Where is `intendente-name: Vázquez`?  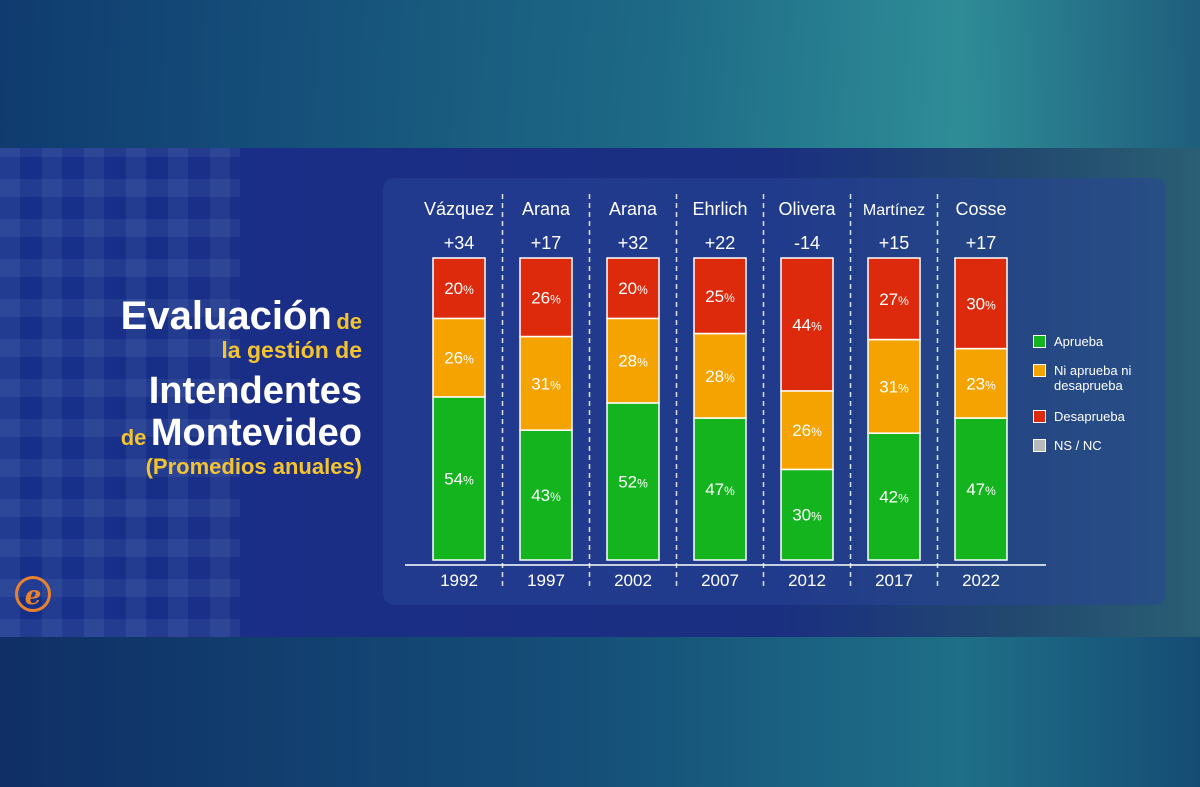 intendente-name: Vázquez is located at coordinates (459, 209).